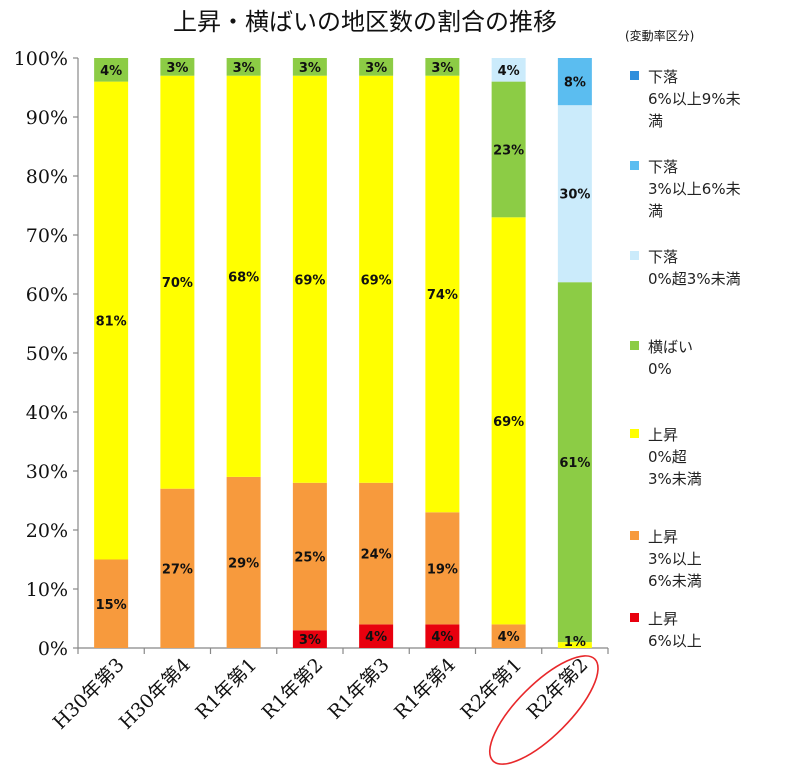  Describe the element at coordinates (667, 457) in the screenshot. I see `legend-entry-label: 0%超` at that location.